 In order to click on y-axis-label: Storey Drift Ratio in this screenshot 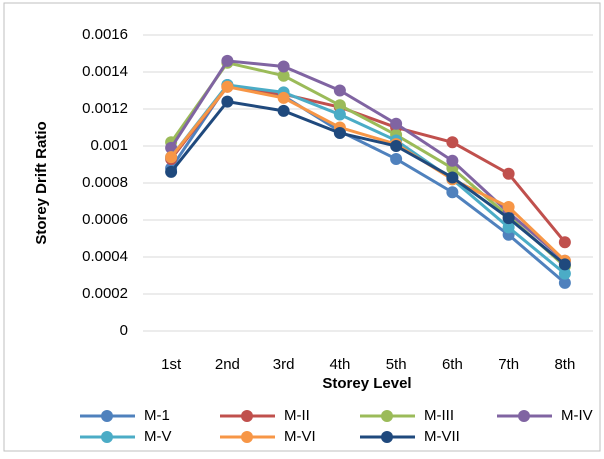, I will do `click(41, 182)`.